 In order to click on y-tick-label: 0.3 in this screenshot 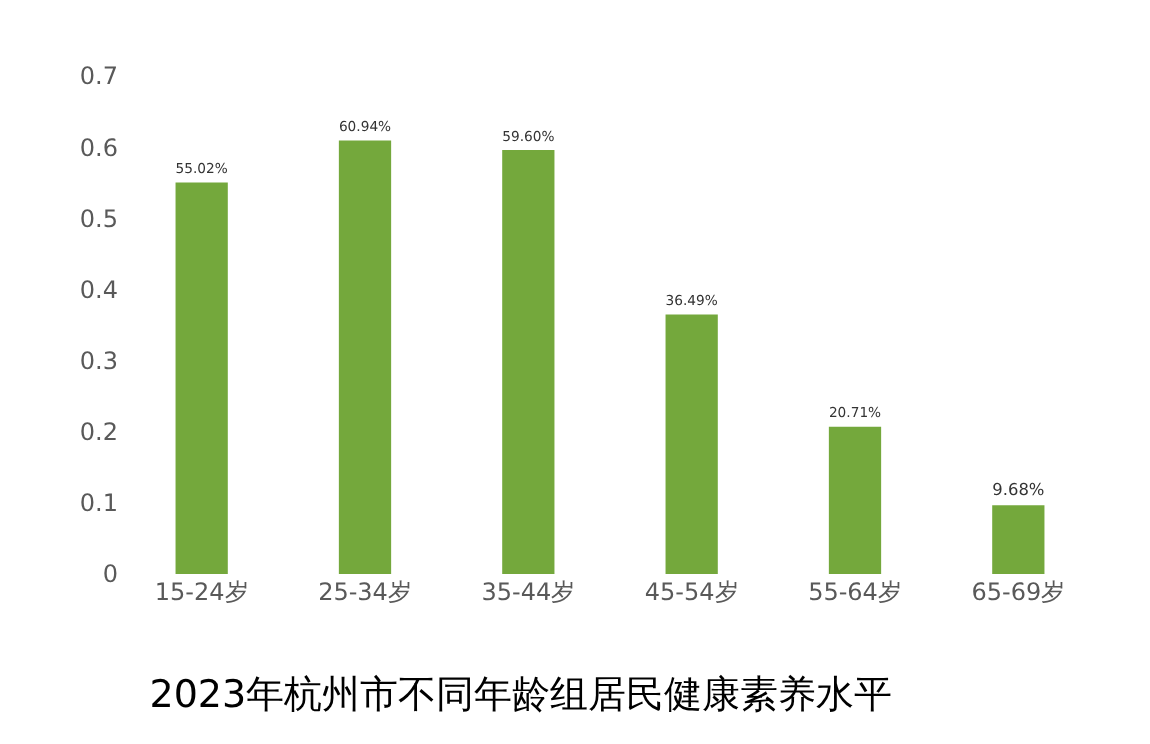, I will do `click(98, 360)`.